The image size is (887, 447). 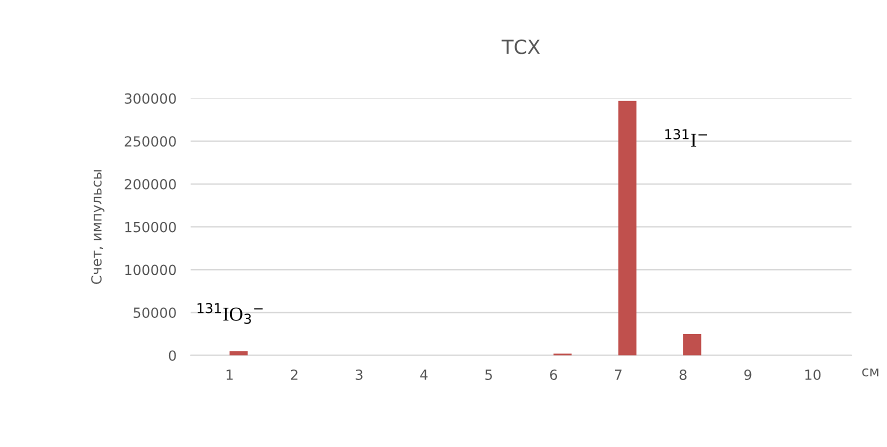 I want to click on x-tick-label: 7, so click(x=618, y=375).